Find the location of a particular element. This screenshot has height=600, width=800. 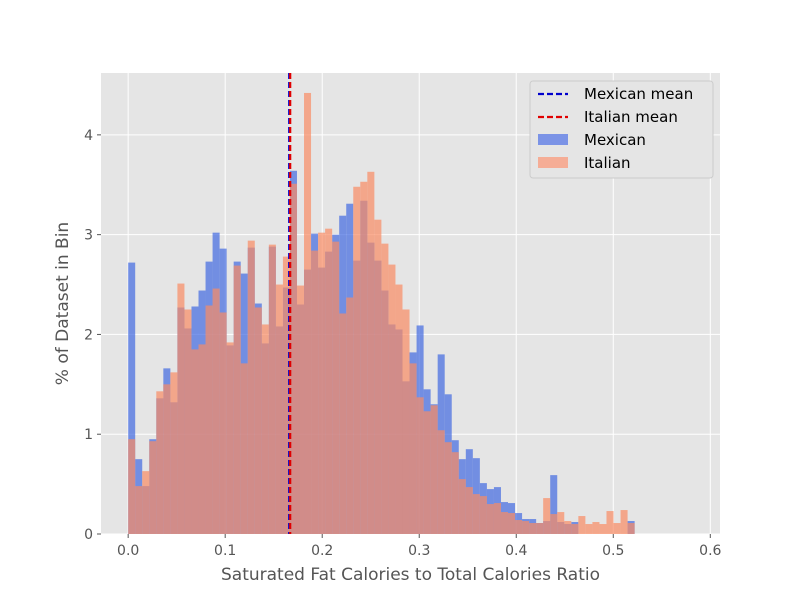

x-tick-label: 0.3 is located at coordinates (419, 551).